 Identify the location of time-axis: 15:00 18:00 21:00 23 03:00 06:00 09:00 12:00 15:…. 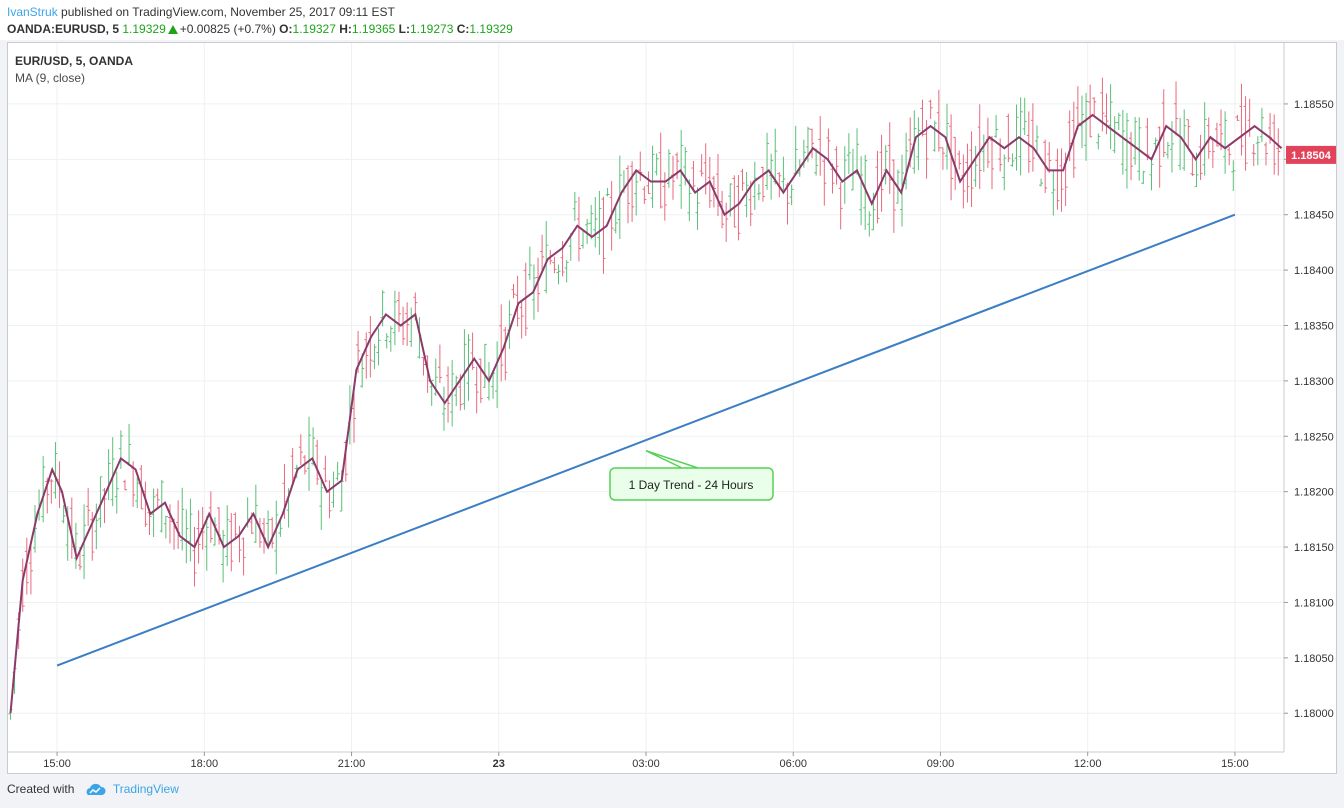
(646, 760).